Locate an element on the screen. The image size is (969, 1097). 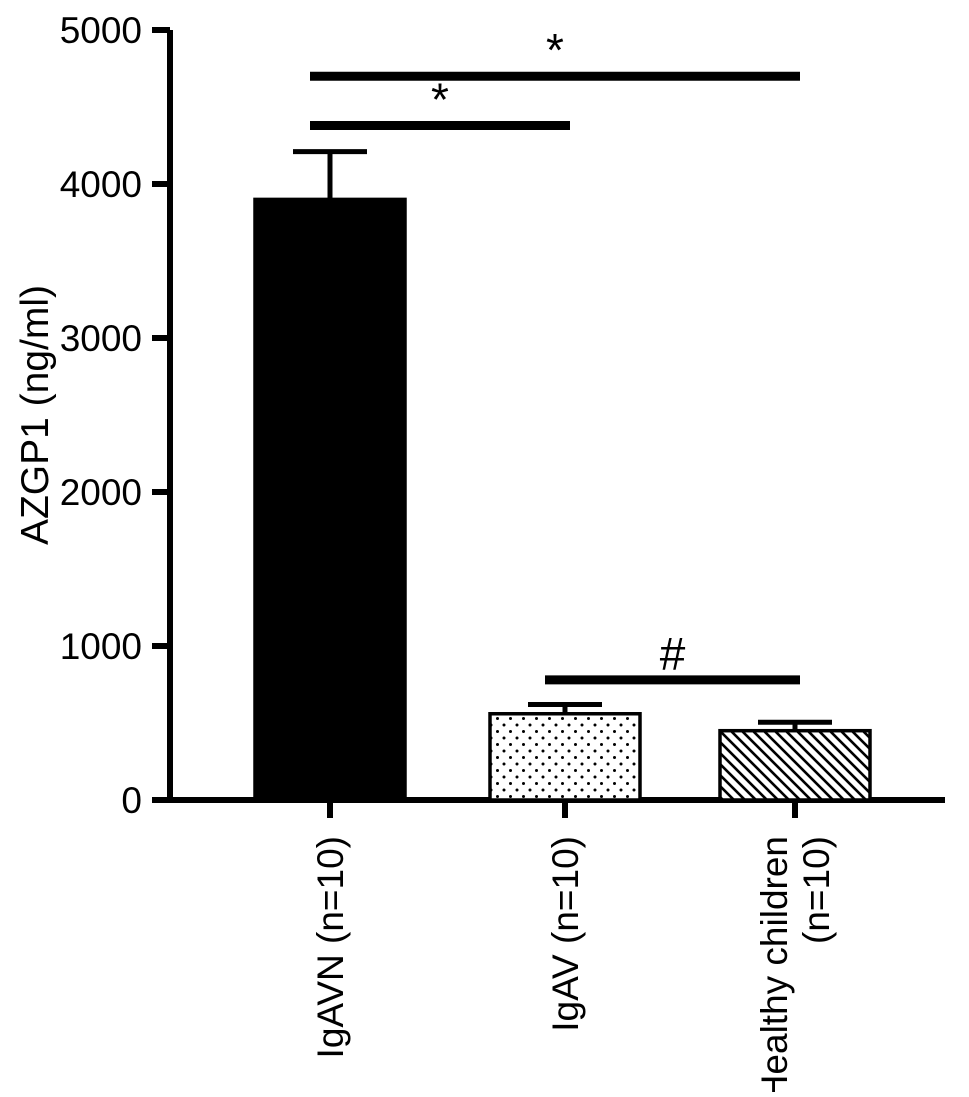
y-tick-label: 5000 is located at coordinates (101, 30).